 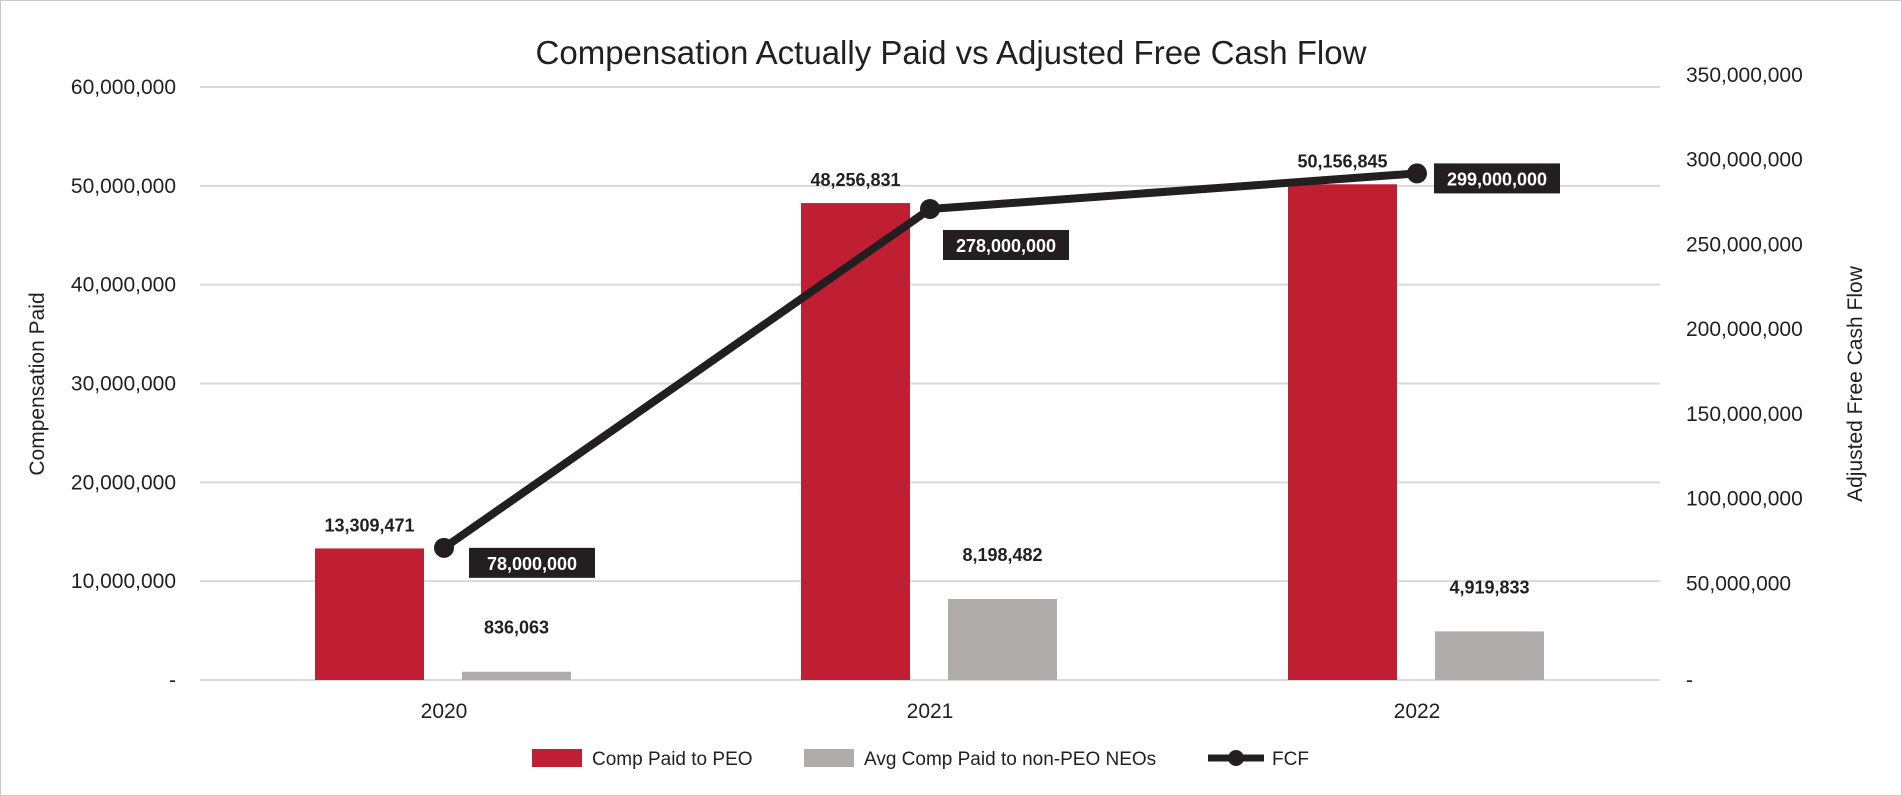 What do you see at coordinates (369, 525) in the screenshot?
I see `data-label: 13,309,471` at bounding box center [369, 525].